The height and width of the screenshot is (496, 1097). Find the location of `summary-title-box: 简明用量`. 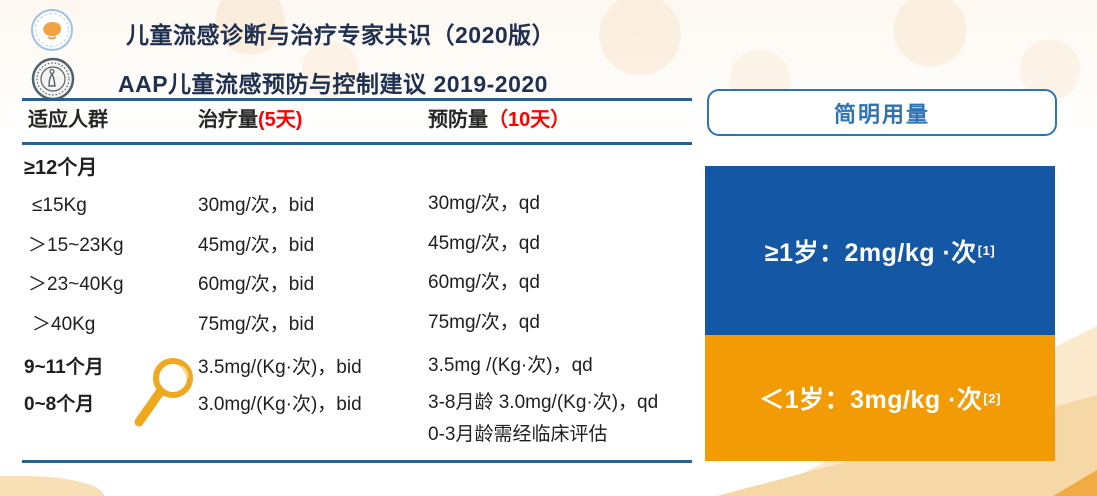

summary-title-box: 简明用量 is located at coordinates (882, 112).